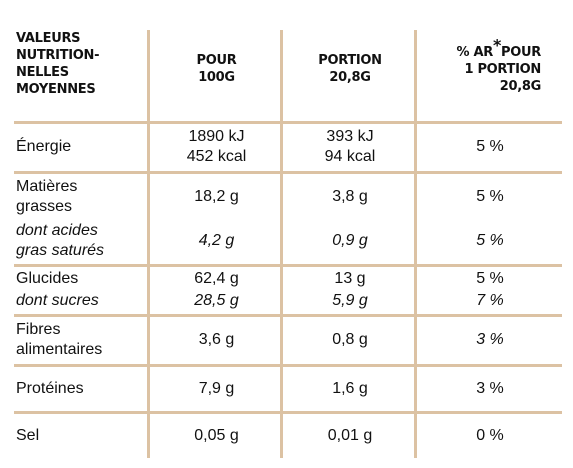 The height and width of the screenshot is (468, 573). I want to click on cell-text: 4,2 g, so click(216, 240).